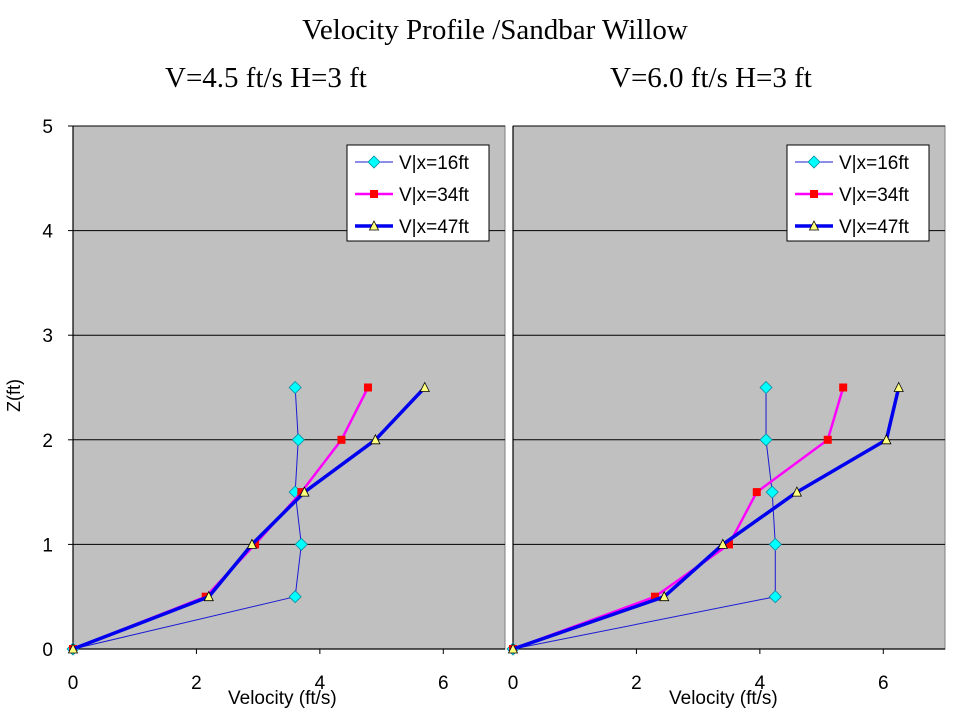 Image resolution: width=960 pixels, height=725 pixels. Describe the element at coordinates (711, 78) in the screenshot. I see `right-chart-title: V=6.0 ft/s H=3 ft` at that location.